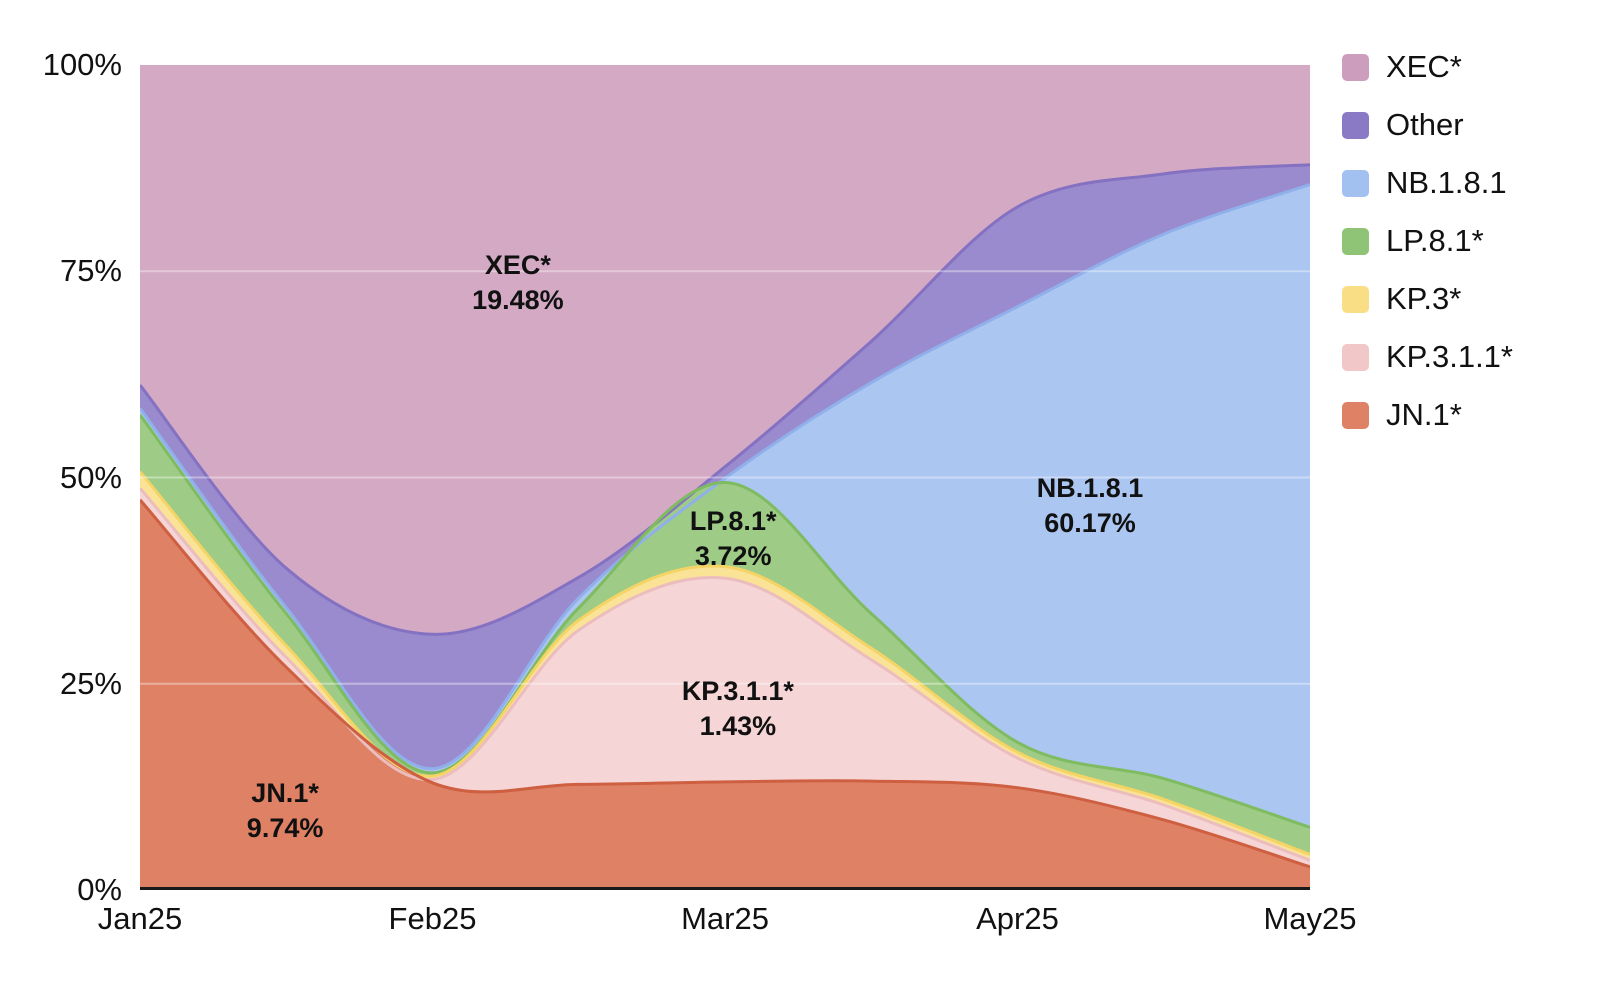 This screenshot has height=990, width=1600. I want to click on legend-label: LP.8.1*, so click(1435, 240).